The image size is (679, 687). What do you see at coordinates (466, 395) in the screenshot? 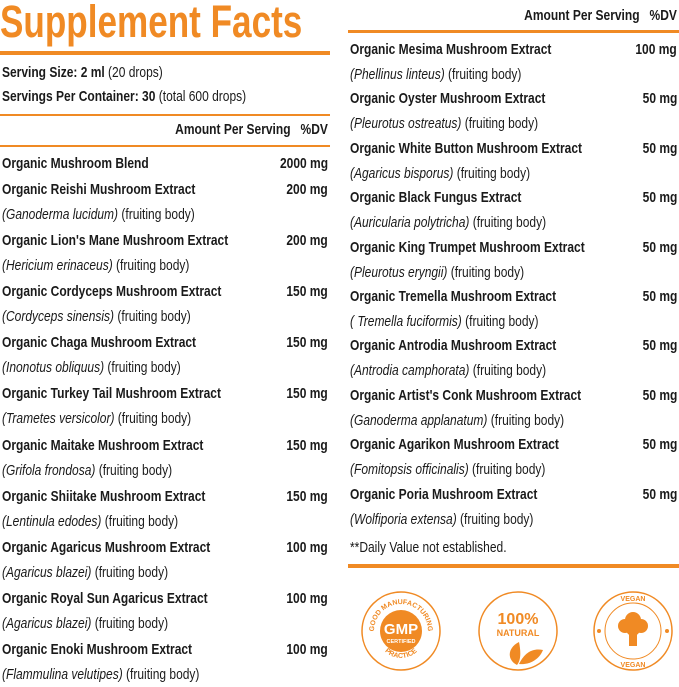
I see `ingredient-name: Organic Artist's Conk Mushroom Extract` at bounding box center [466, 395].